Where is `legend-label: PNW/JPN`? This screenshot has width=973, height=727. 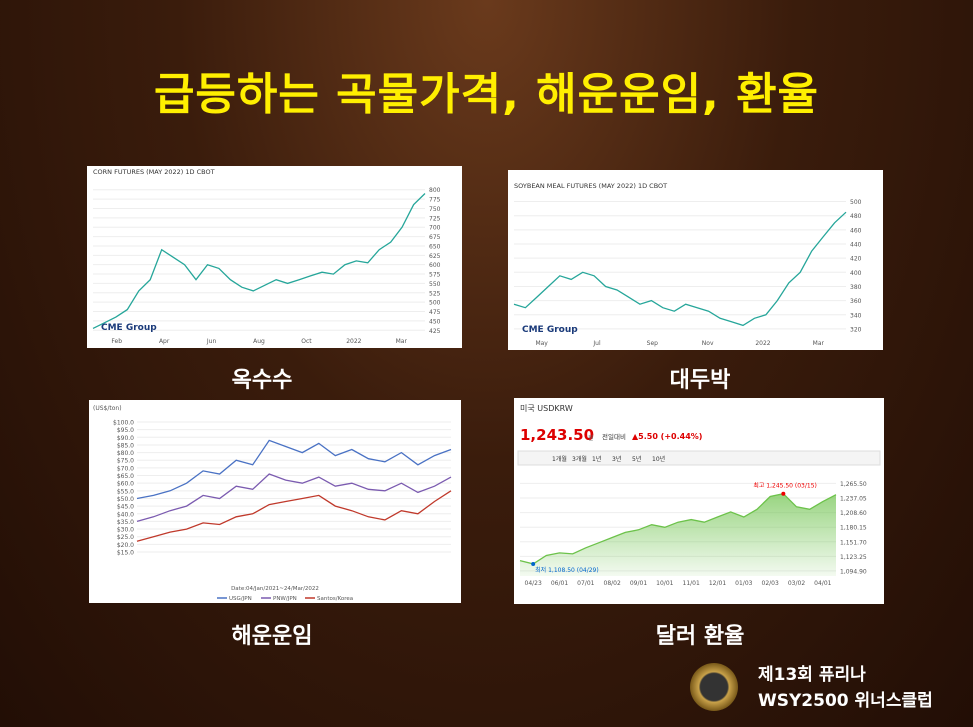 legend-label: PNW/JPN is located at coordinates (285, 599).